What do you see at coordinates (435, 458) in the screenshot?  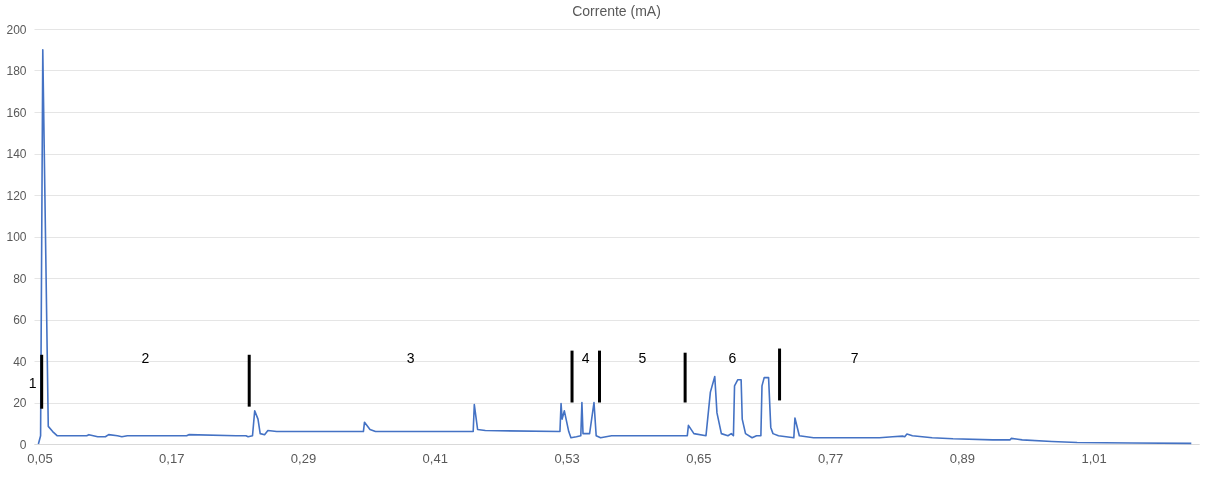 I see `x-tick-label: 0,41` at bounding box center [435, 458].